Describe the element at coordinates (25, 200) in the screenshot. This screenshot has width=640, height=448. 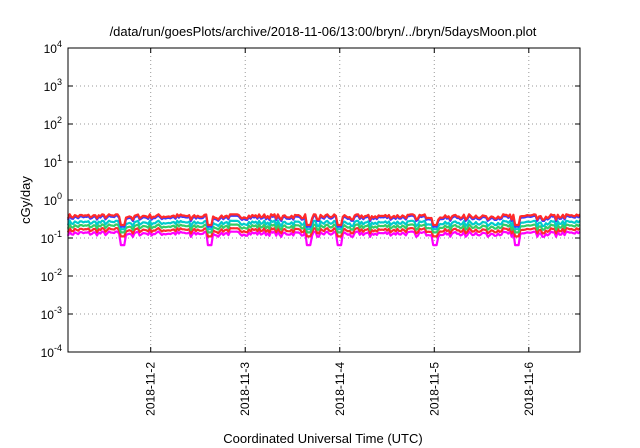
I see `y-axis-label: cGy/day` at that location.